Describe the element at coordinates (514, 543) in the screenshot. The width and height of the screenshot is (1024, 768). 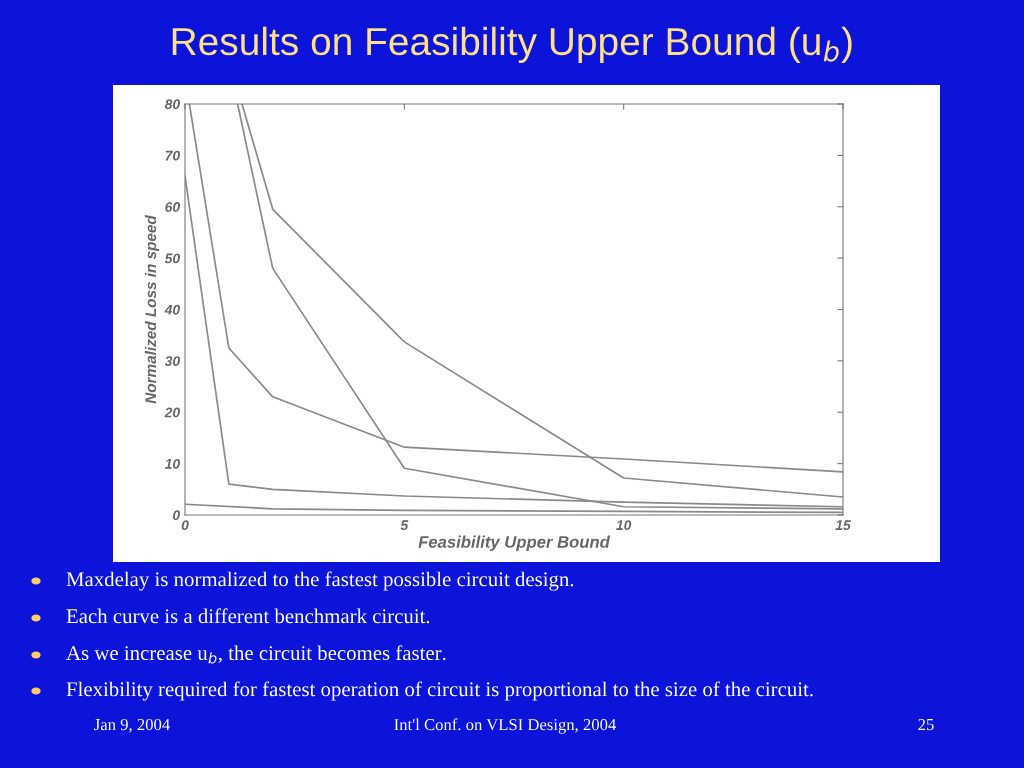
I see `x-axis-title: Feasibility Upper Bound` at that location.